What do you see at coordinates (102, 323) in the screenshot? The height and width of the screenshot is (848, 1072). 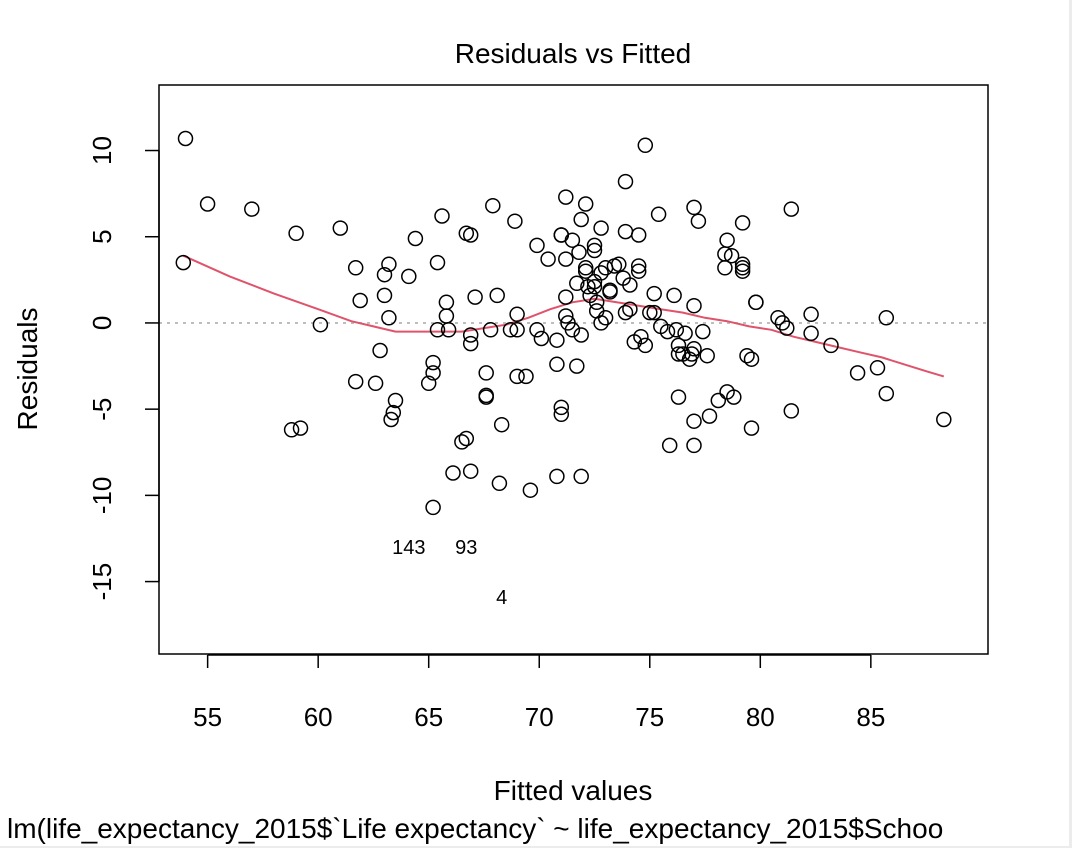 I see `y-tick-label: 0` at bounding box center [102, 323].